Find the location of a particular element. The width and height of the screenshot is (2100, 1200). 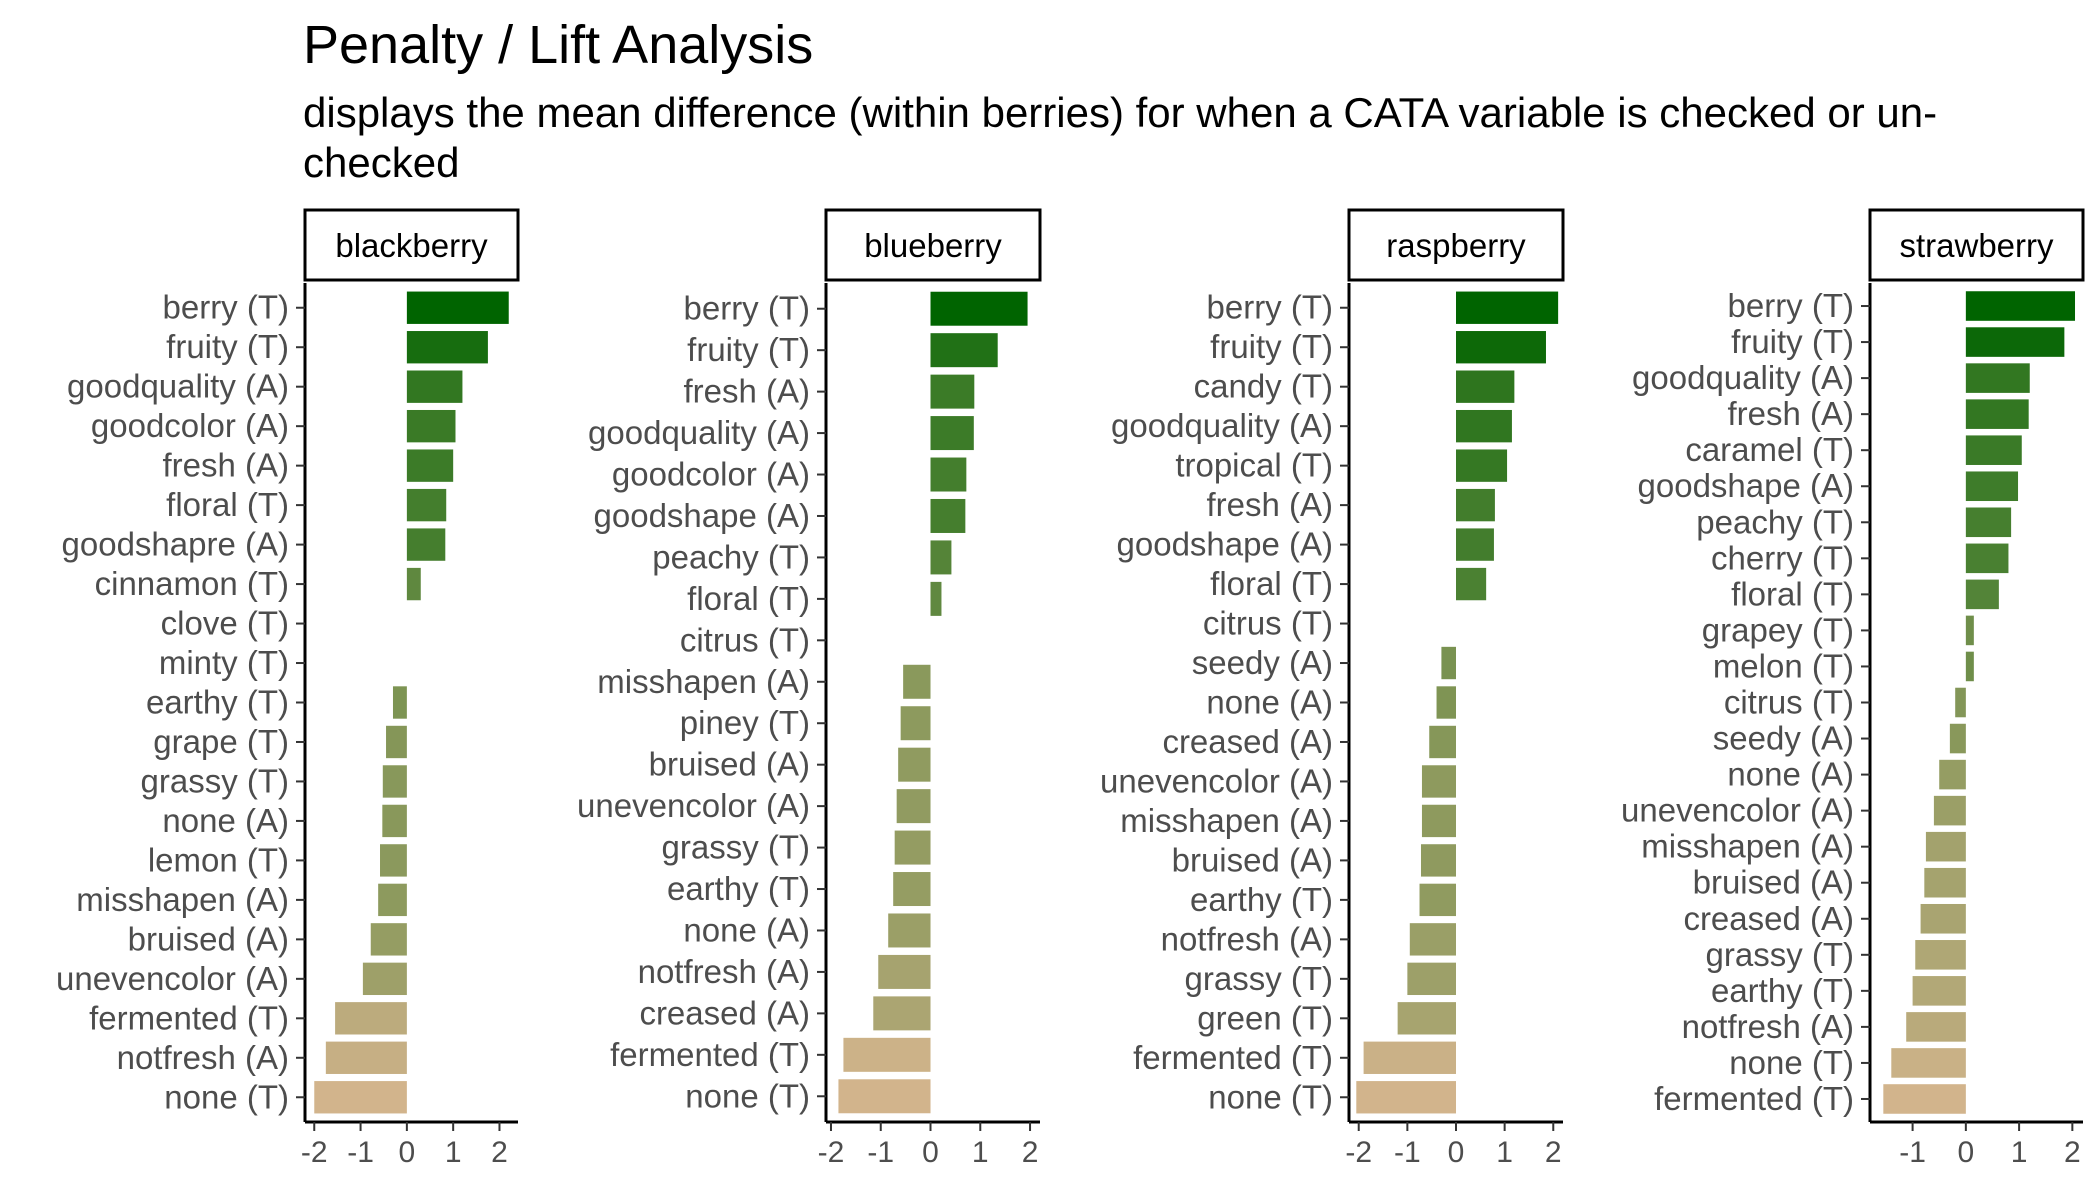

x-tick-label: 2 is located at coordinates (2072, 1152).